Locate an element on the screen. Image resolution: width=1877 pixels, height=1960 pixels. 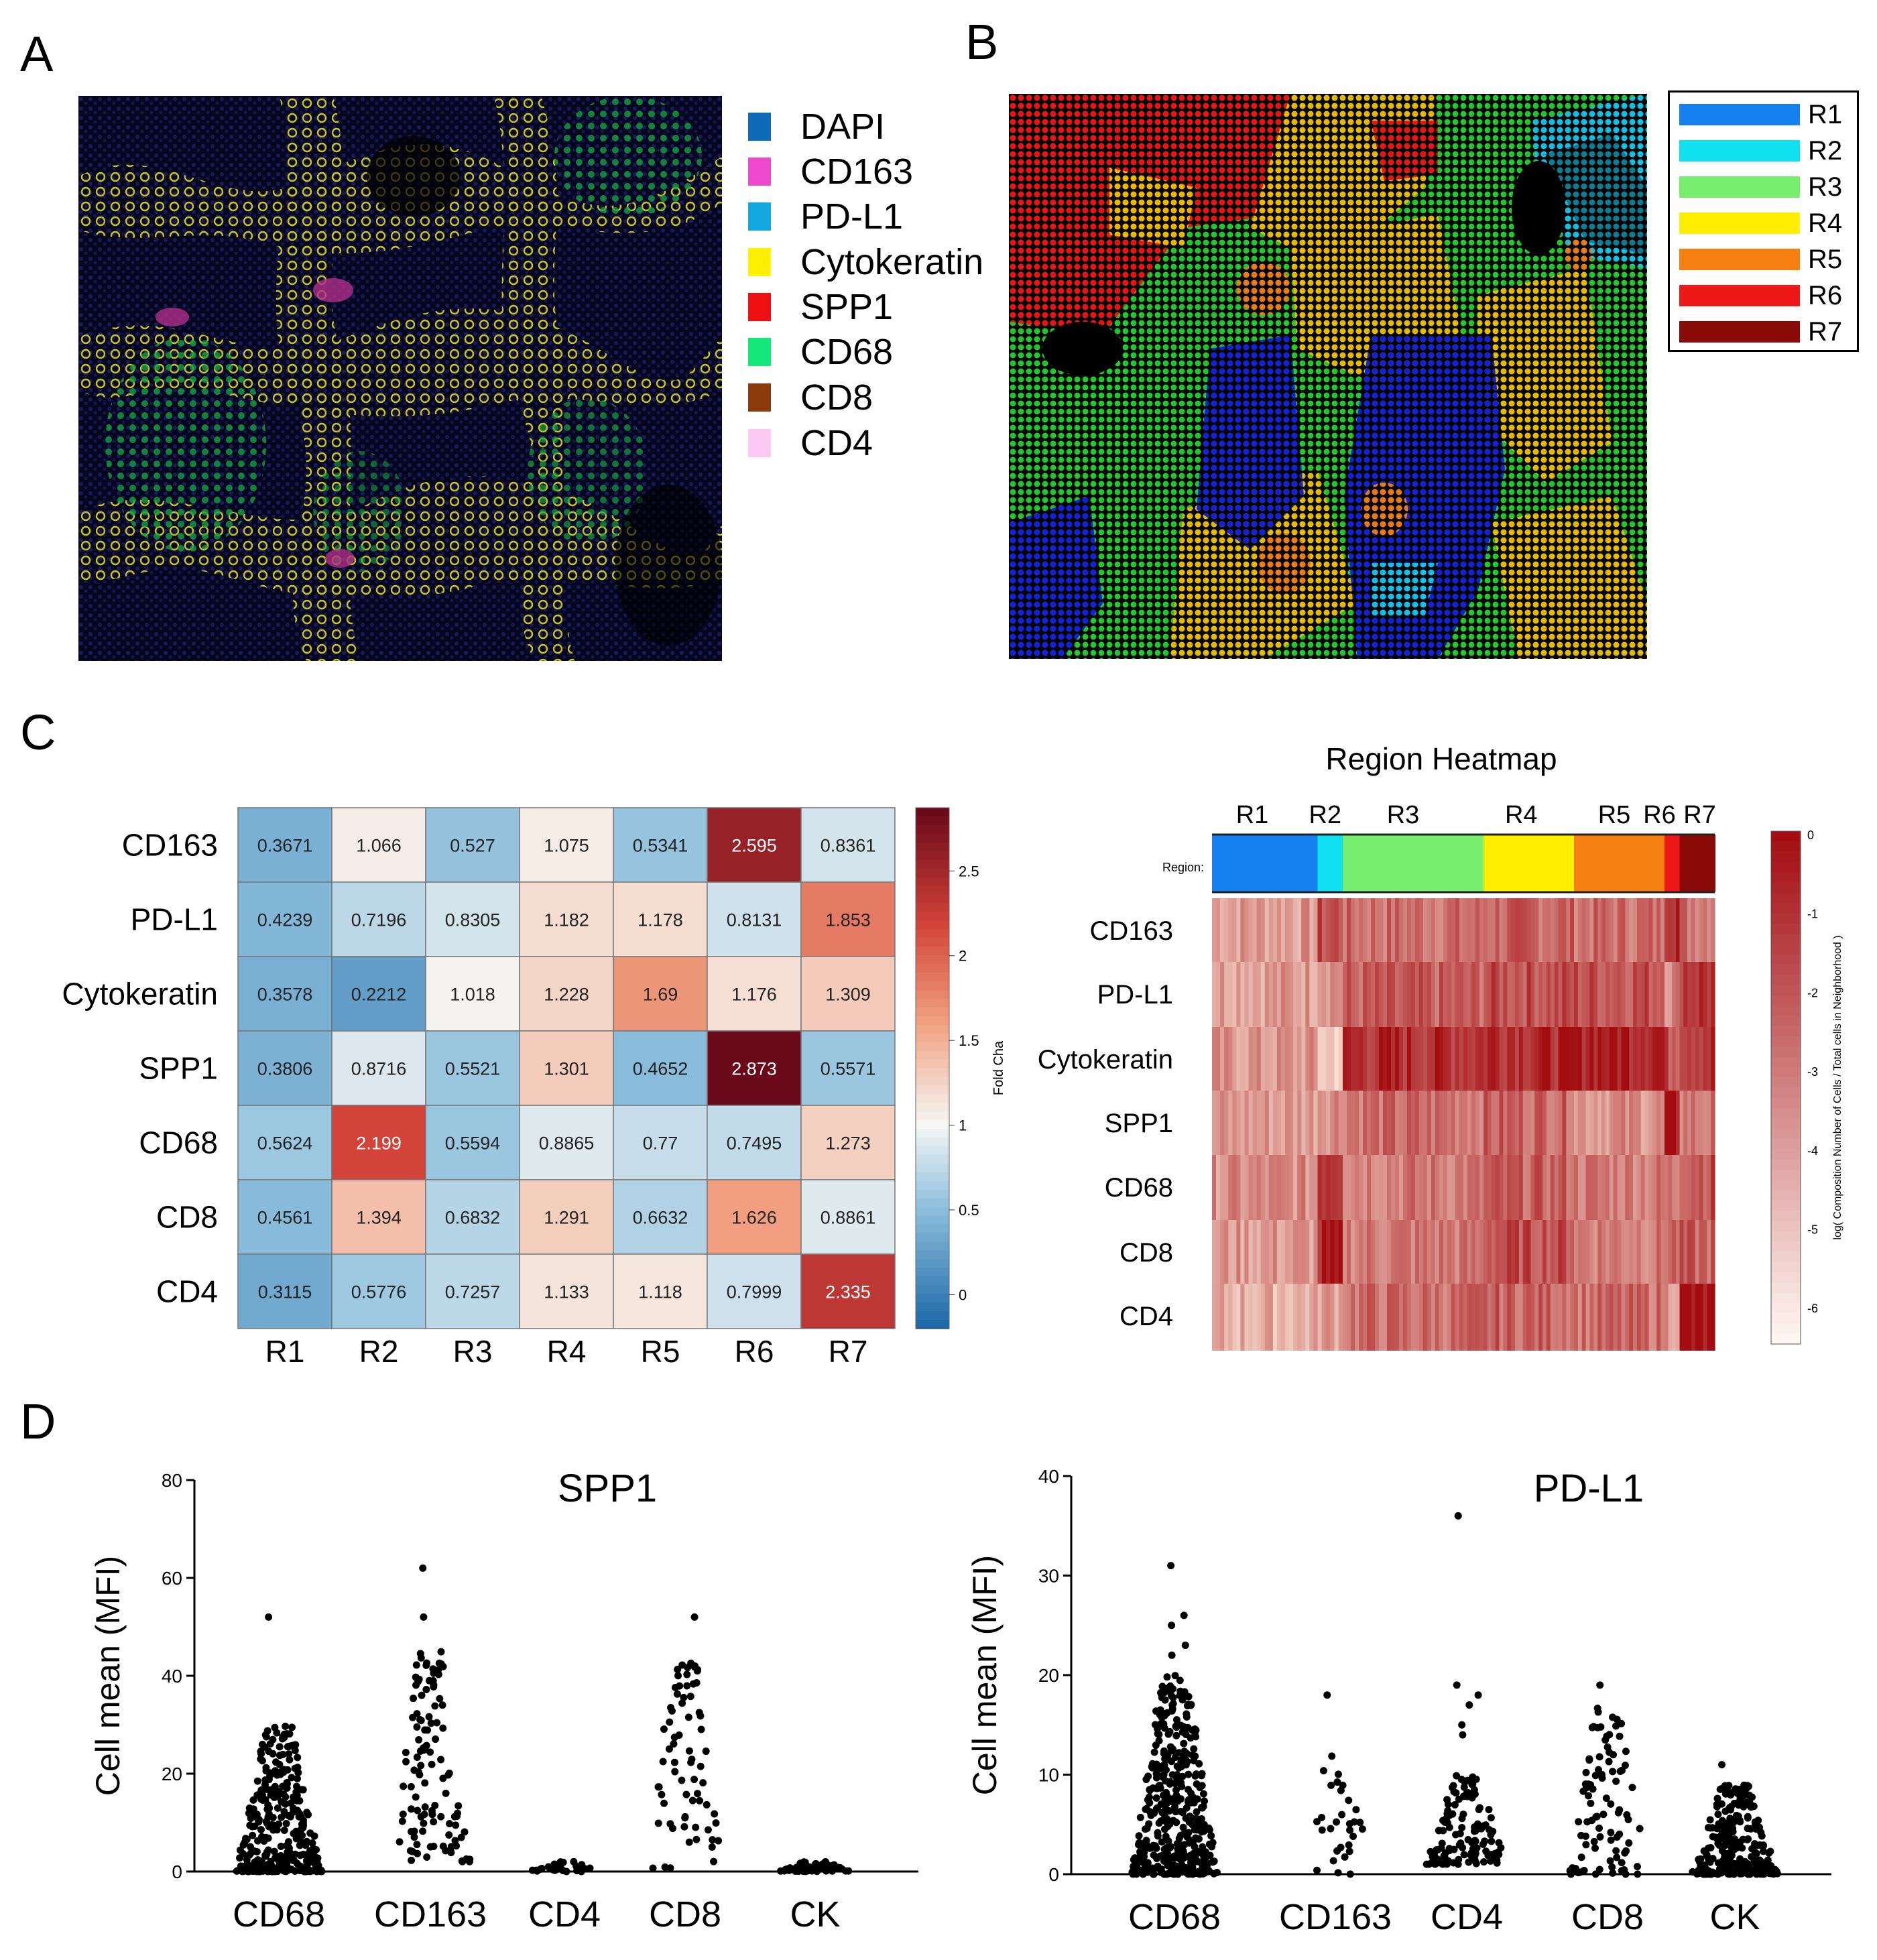
cell-value: 1.291 is located at coordinates (566, 1218).